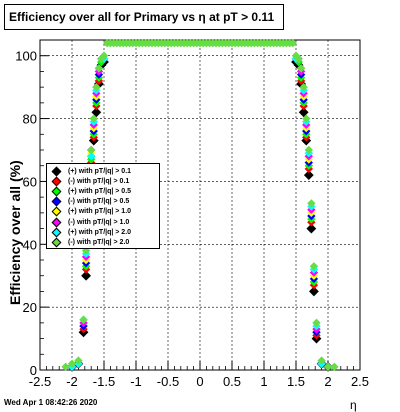 The width and height of the screenshot is (400, 412). I want to click on legend-label: (+) with pT/|q| > 2.0, so click(100, 232).